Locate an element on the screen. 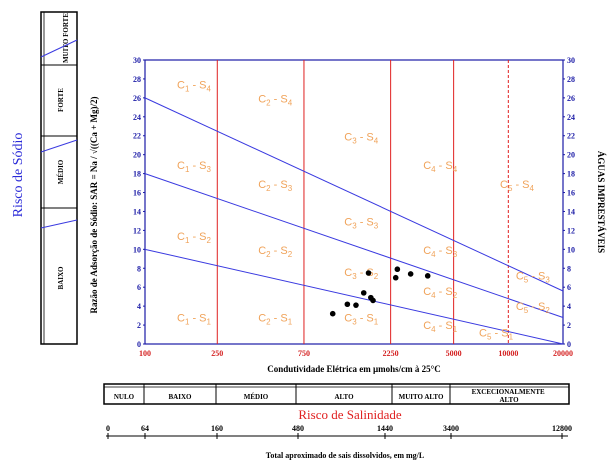 This screenshot has height=464, width=613. tds-tick-label: 3400 is located at coordinates (451, 428).